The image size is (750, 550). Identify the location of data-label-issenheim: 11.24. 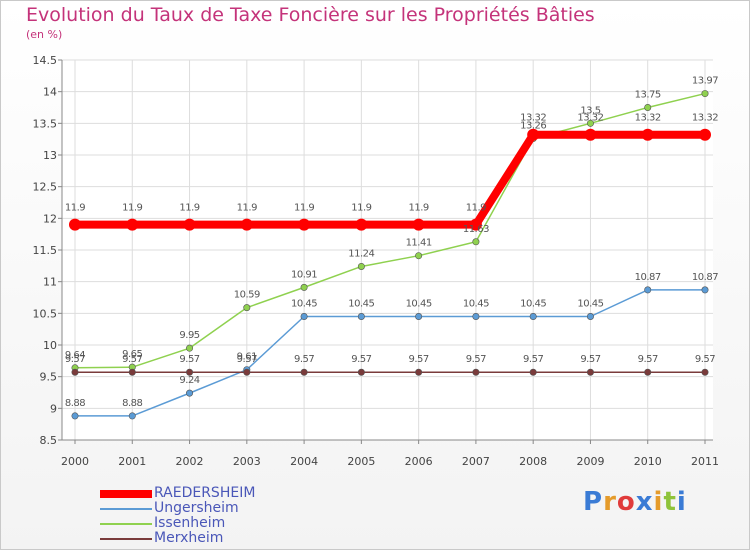
(361, 253).